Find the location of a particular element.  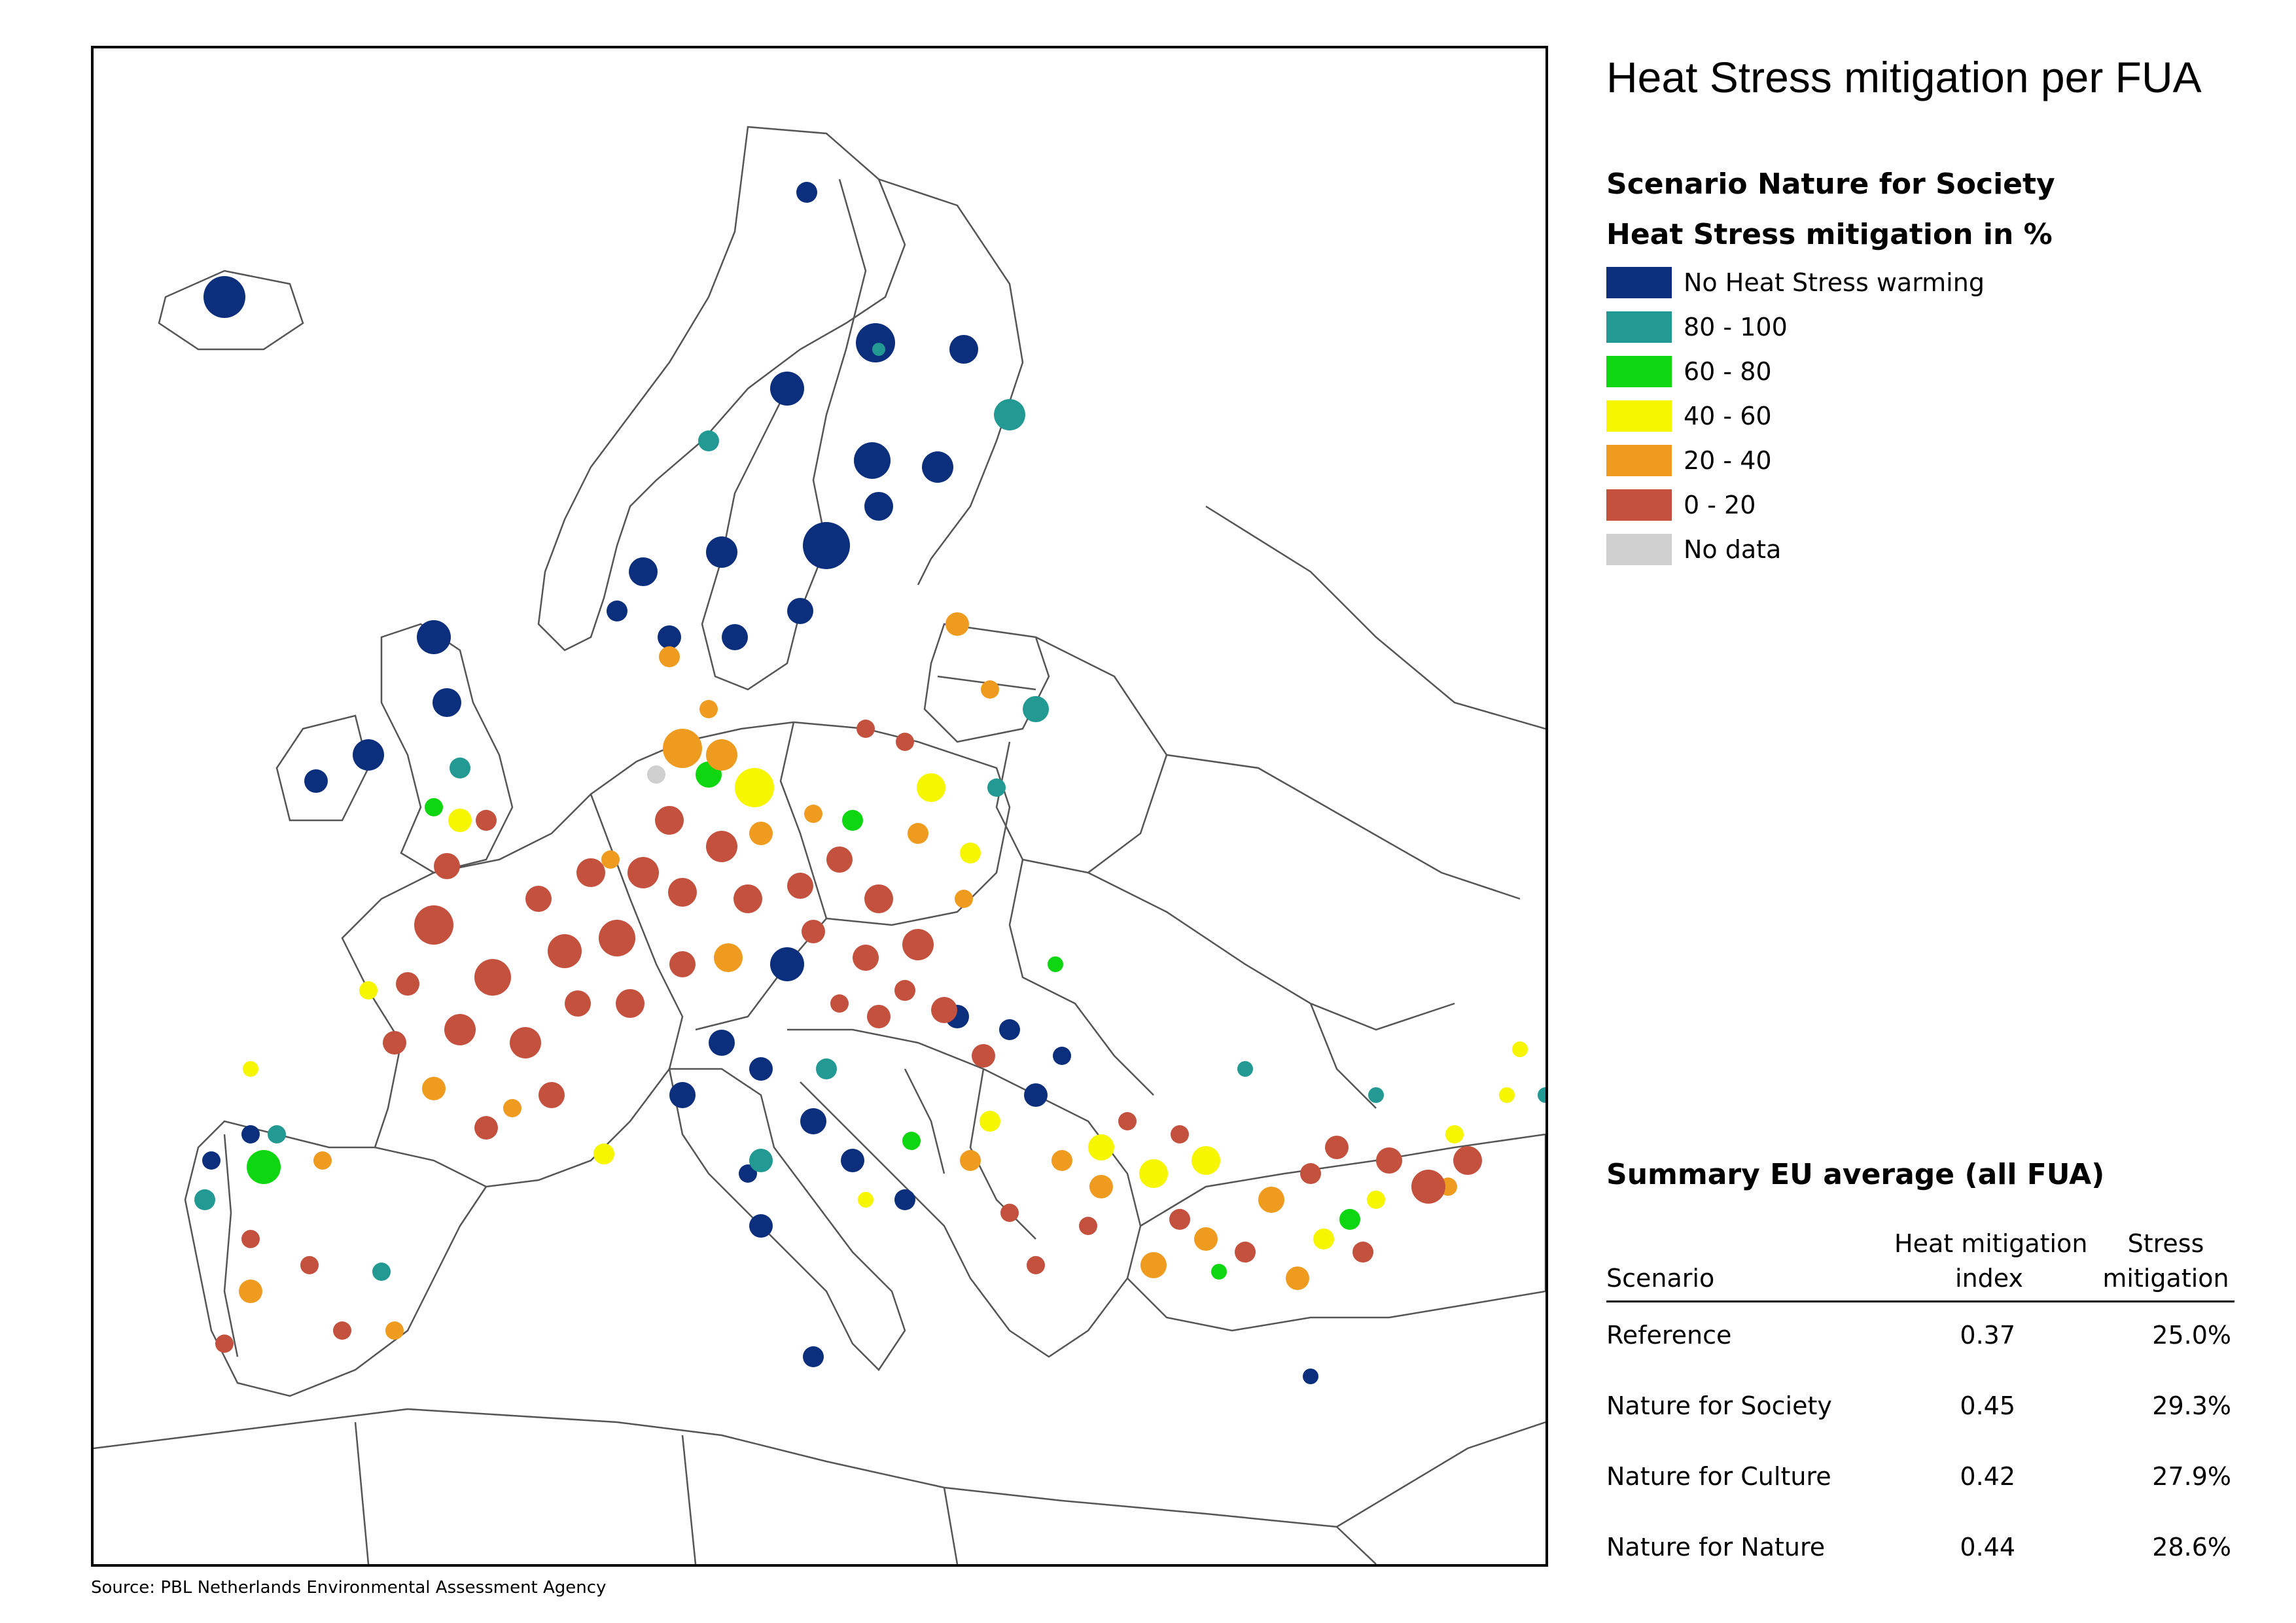

legend-heading: Heat Stress mitigation in % is located at coordinates (1830, 235).